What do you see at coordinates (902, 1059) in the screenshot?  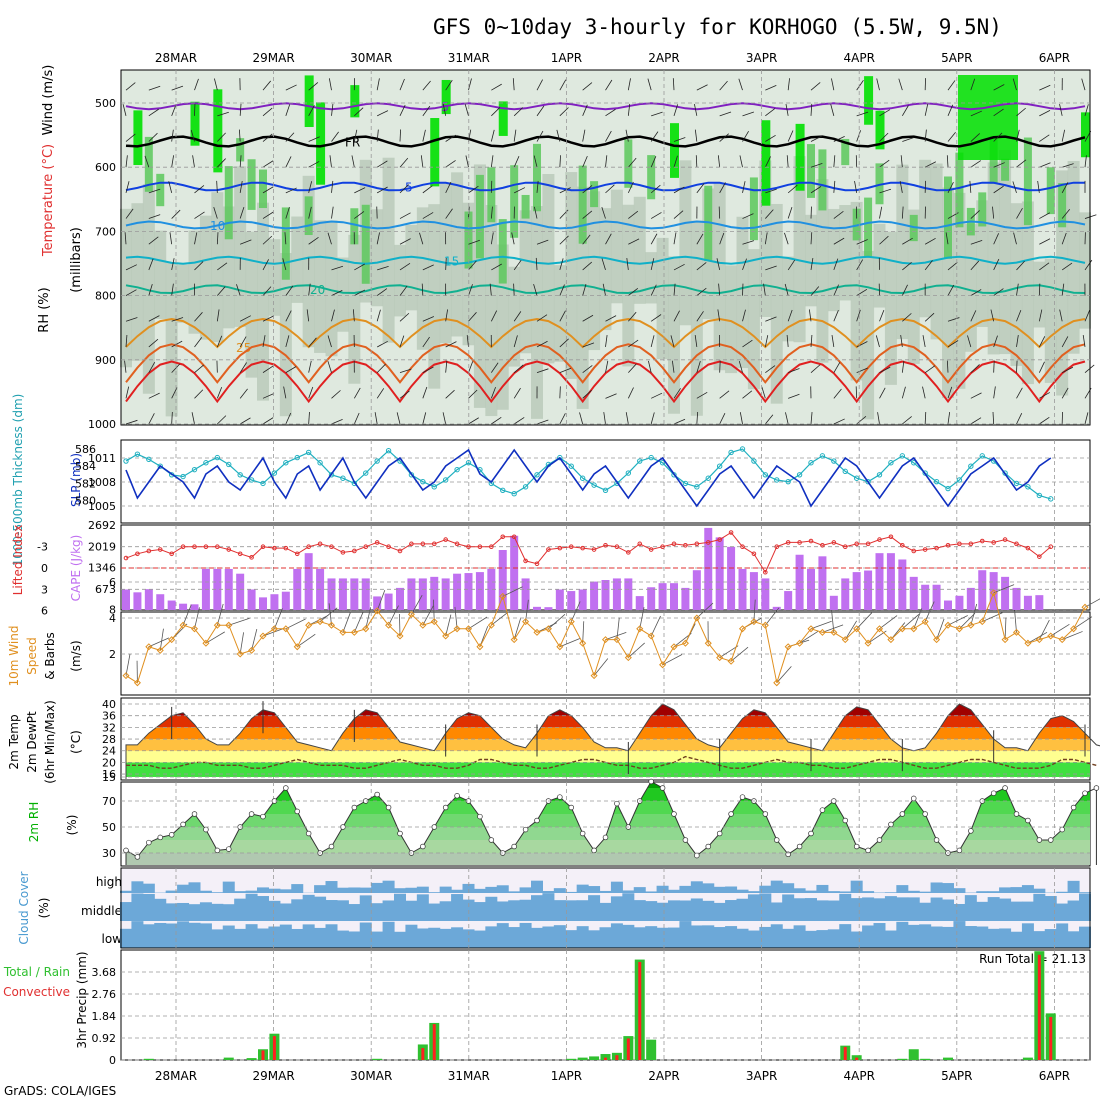 I see `precip-total-bar` at bounding box center [902, 1059].